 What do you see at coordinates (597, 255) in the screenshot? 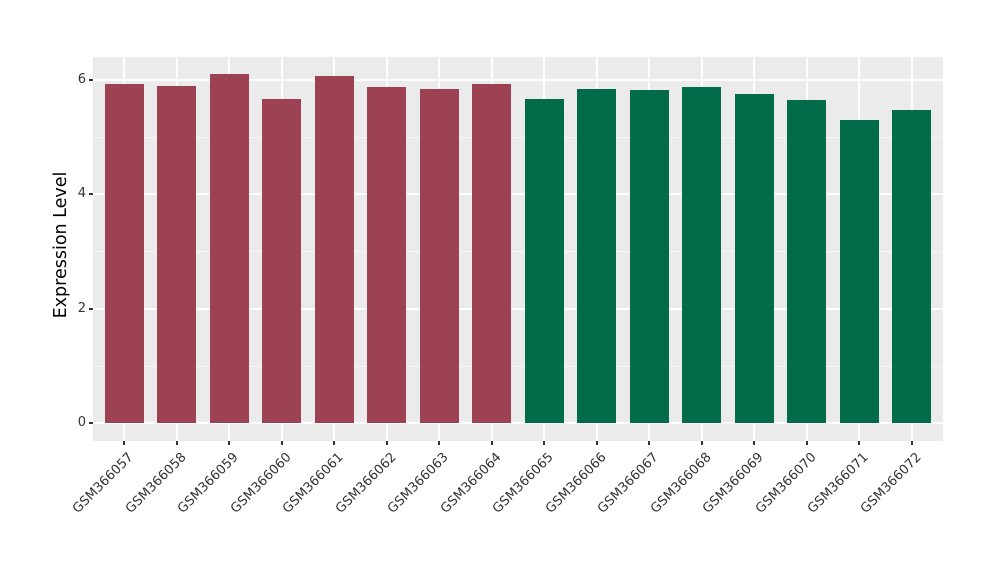
I see `bar-GSM366066` at bounding box center [597, 255].